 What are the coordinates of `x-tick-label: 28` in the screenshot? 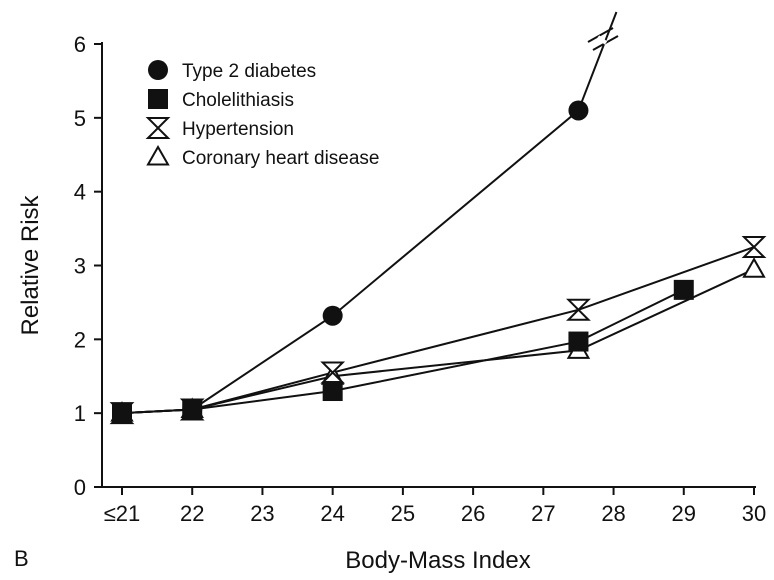 It's located at (613, 513).